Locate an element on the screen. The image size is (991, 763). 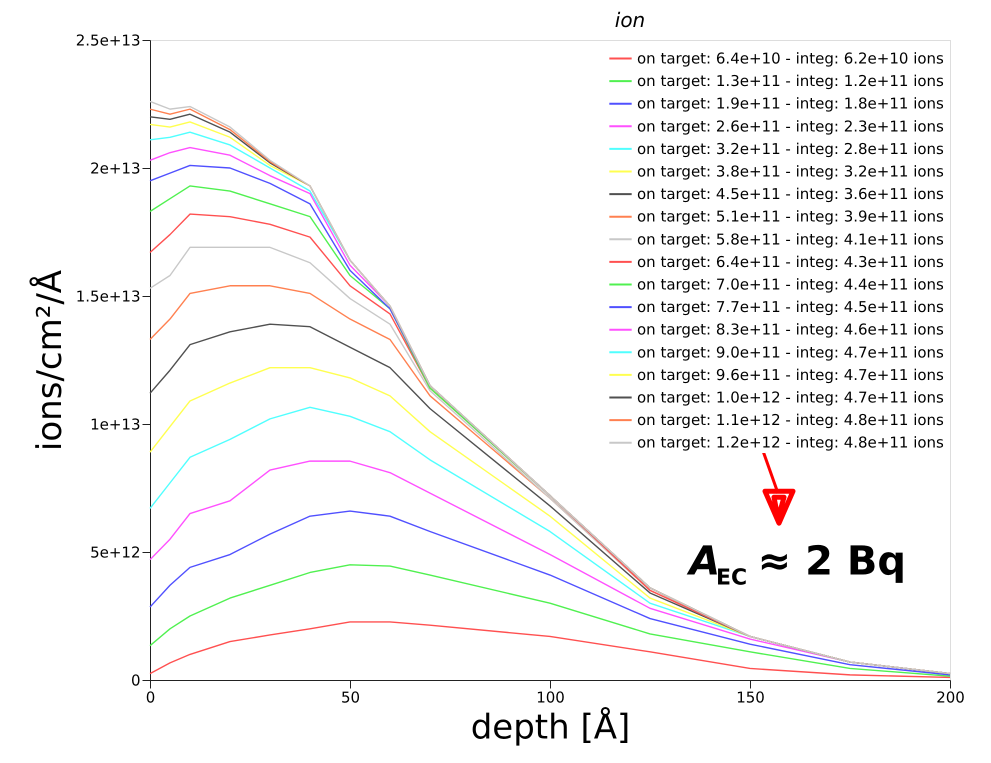
legend-label: on target: 6.4e+10 - integ: 6.2e+10 ions is located at coordinates (790, 59).